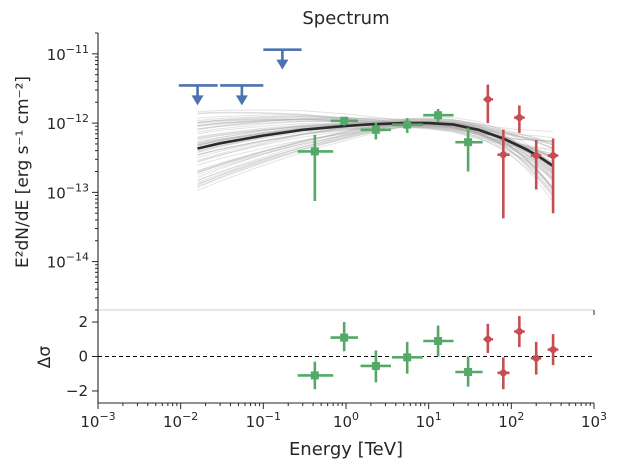  What do you see at coordinates (594, 420) in the screenshot?
I see `x-tick-label: 10³` at bounding box center [594, 420].